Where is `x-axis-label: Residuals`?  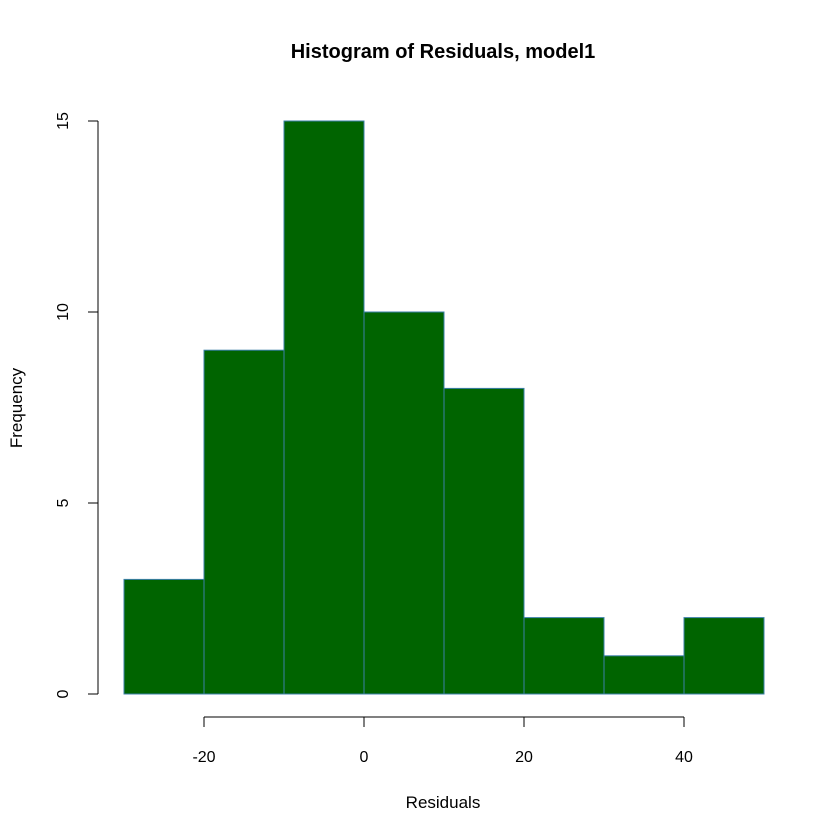 x-axis-label: Residuals is located at coordinates (443, 802).